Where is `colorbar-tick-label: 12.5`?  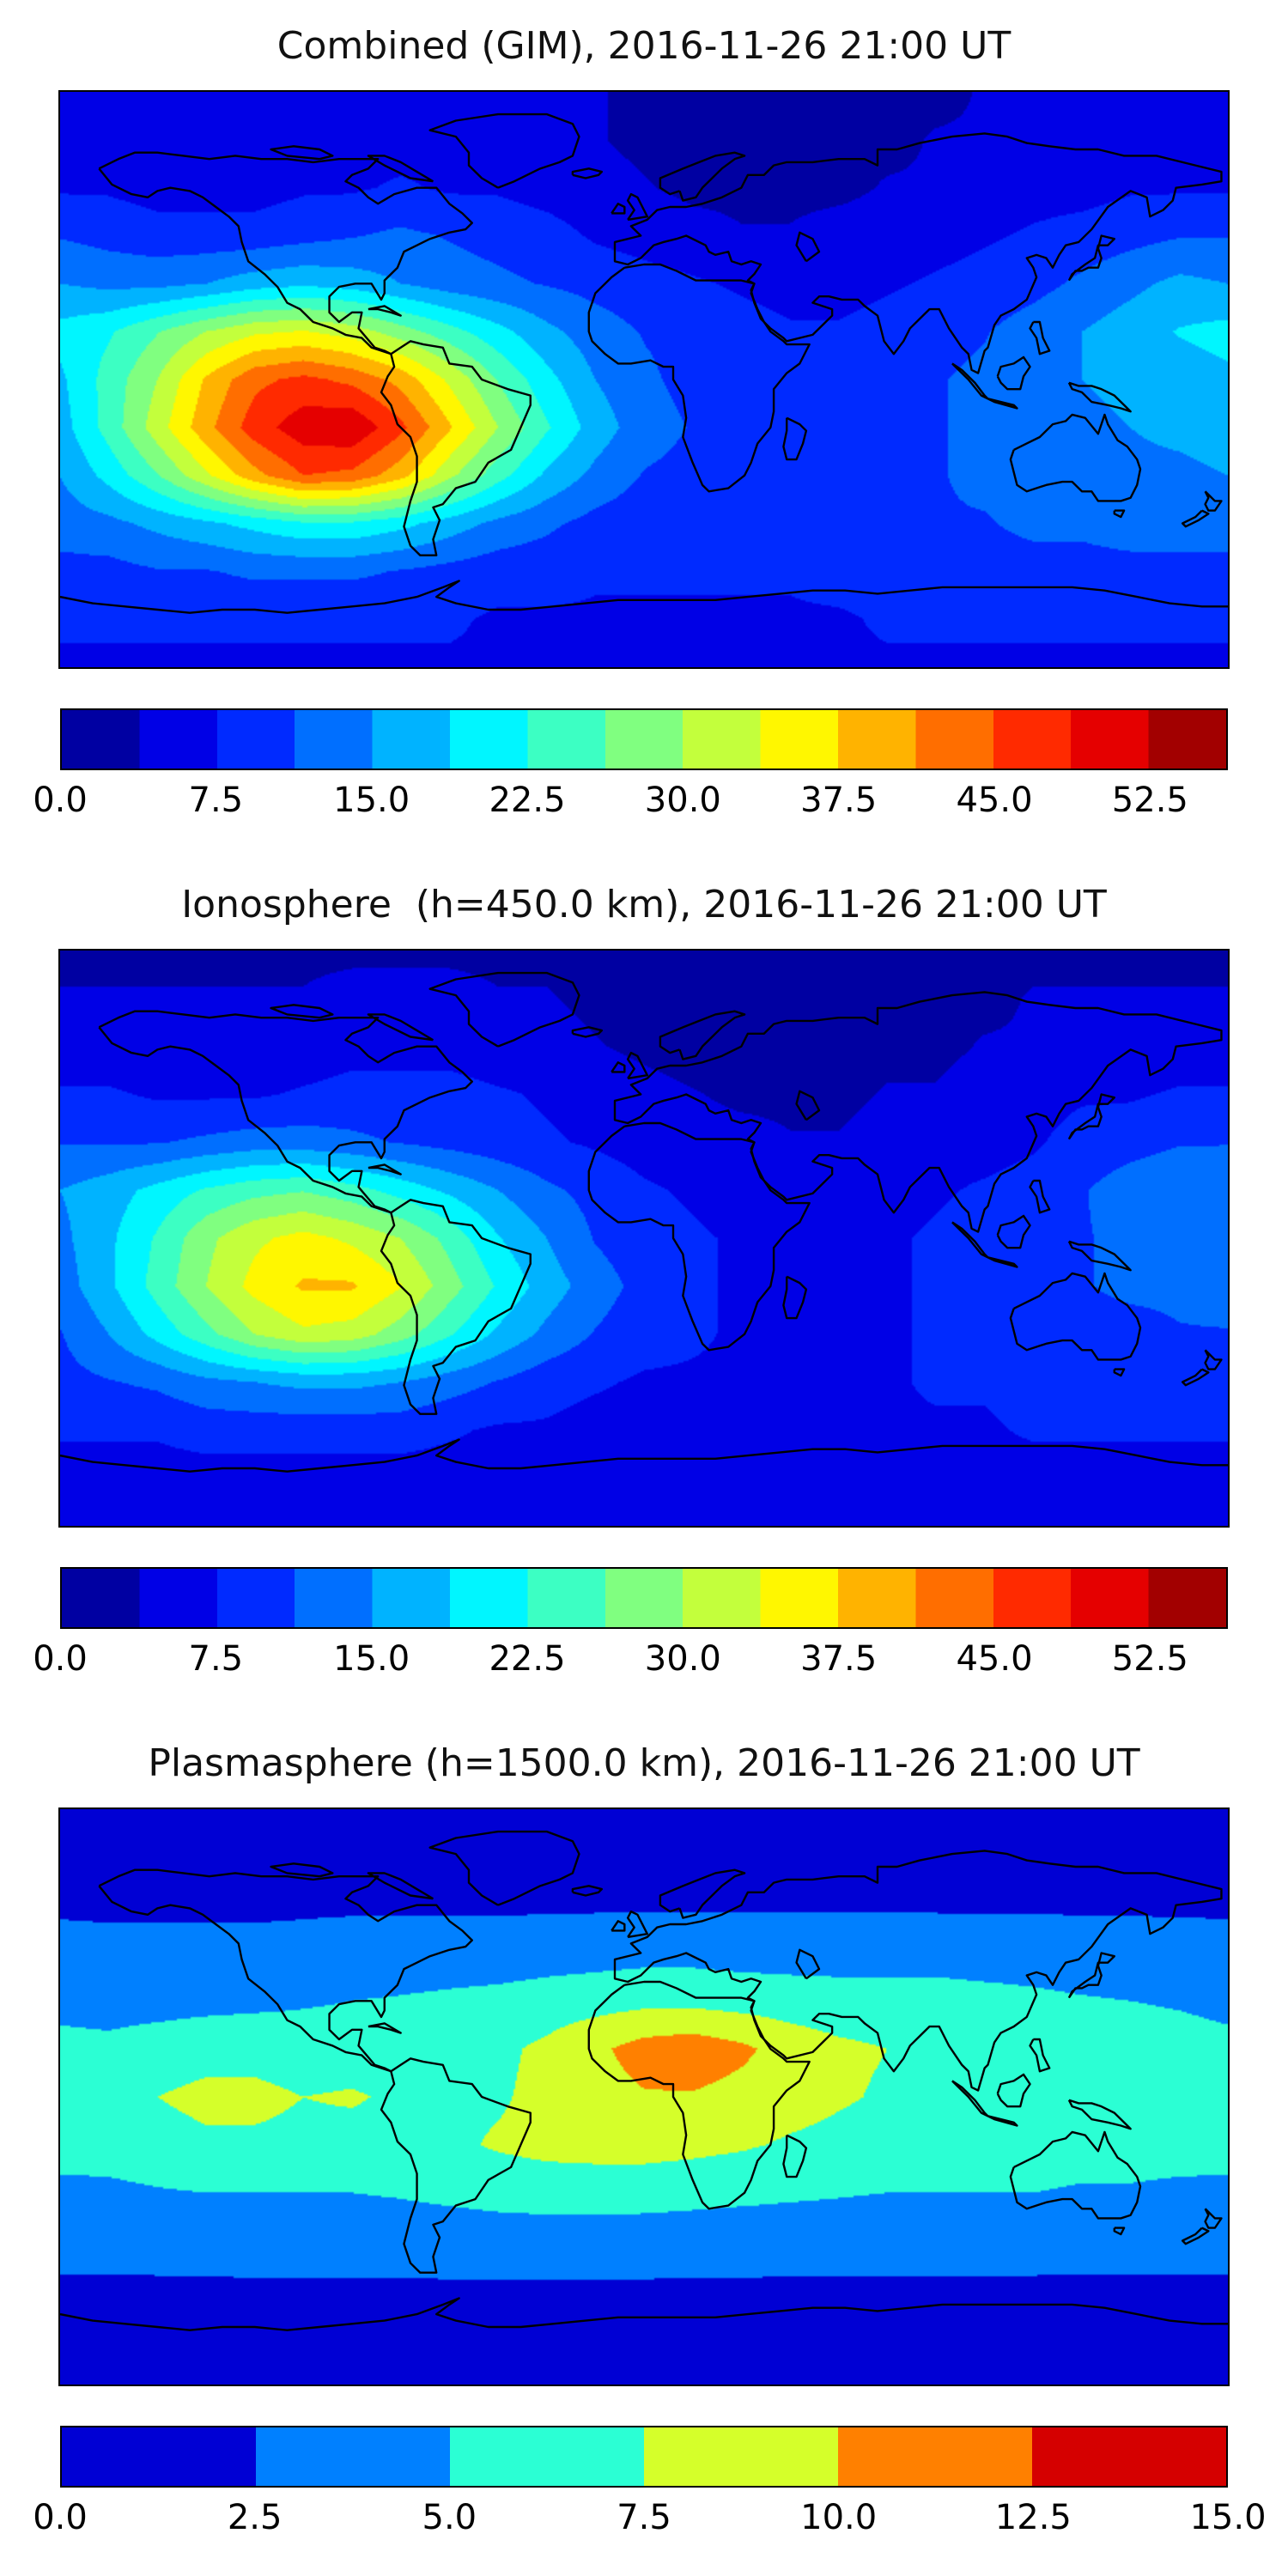 colorbar-tick-label: 12.5 is located at coordinates (1033, 2517).